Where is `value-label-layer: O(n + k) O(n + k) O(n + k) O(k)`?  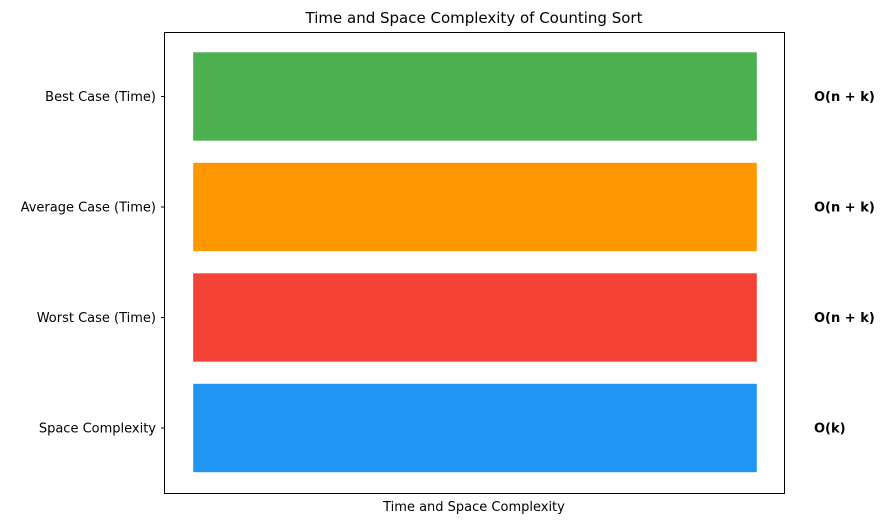
value-label-layer: O(n + k) O(n + k) O(n + k) O(k) is located at coordinates (844, 263).